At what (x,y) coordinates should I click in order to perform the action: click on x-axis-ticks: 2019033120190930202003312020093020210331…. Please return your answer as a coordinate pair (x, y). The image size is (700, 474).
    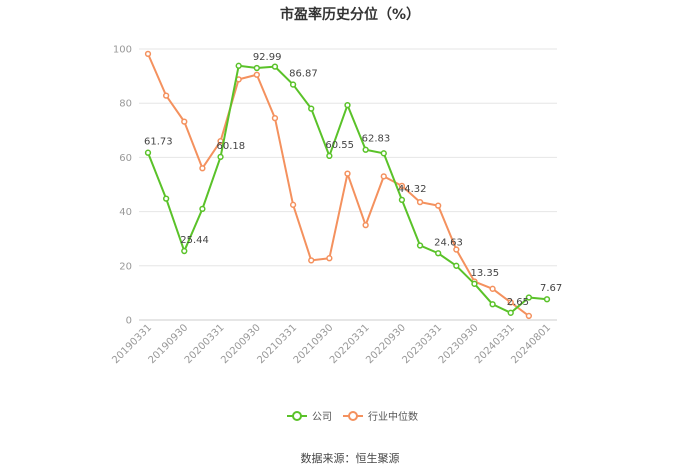
    Looking at the image, I should click on (331, 344).